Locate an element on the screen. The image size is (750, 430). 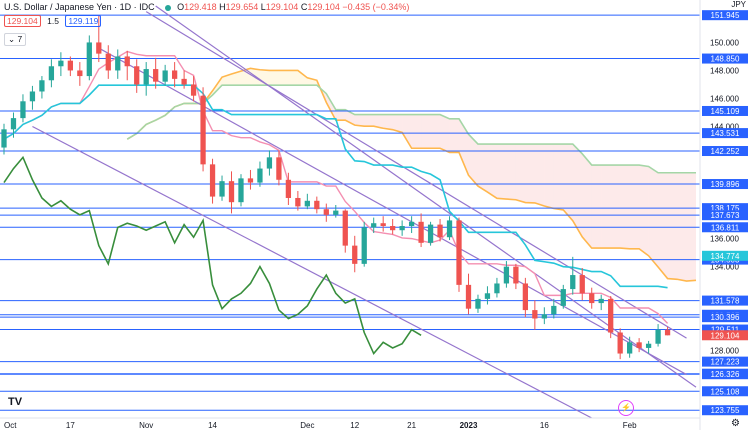
currency-label: JPY is located at coordinates (738, 4).